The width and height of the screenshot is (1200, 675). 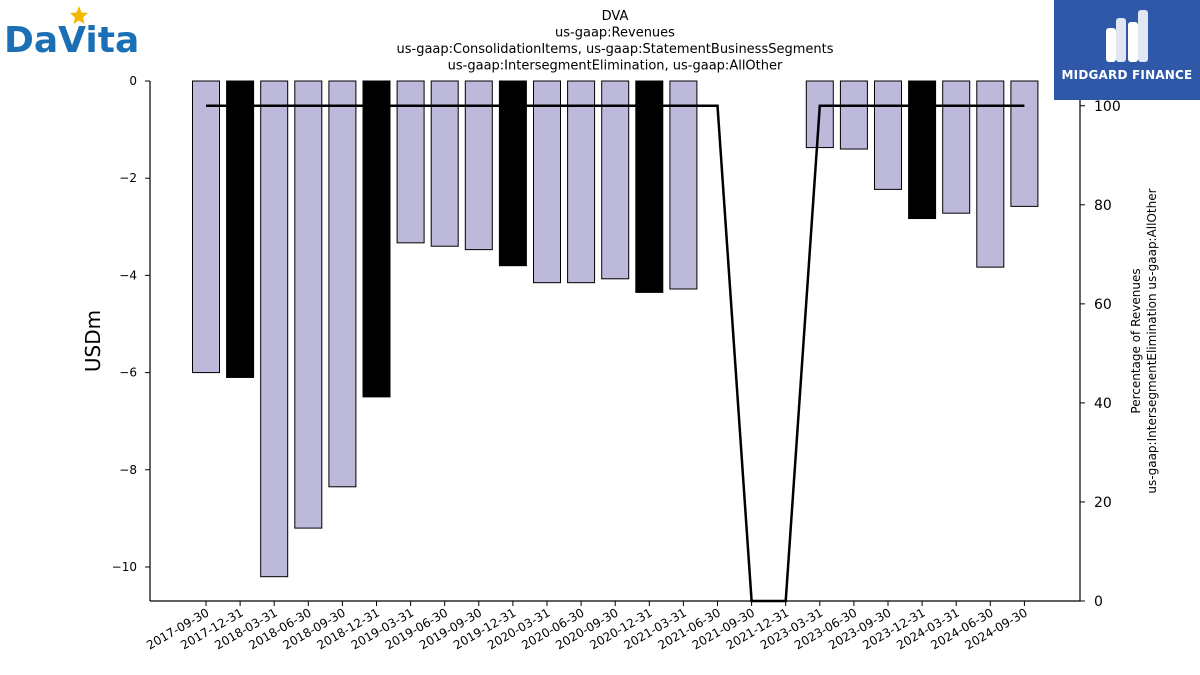 What do you see at coordinates (1107, 107) in the screenshot?
I see `y2-tick-label: 100` at bounding box center [1107, 107].